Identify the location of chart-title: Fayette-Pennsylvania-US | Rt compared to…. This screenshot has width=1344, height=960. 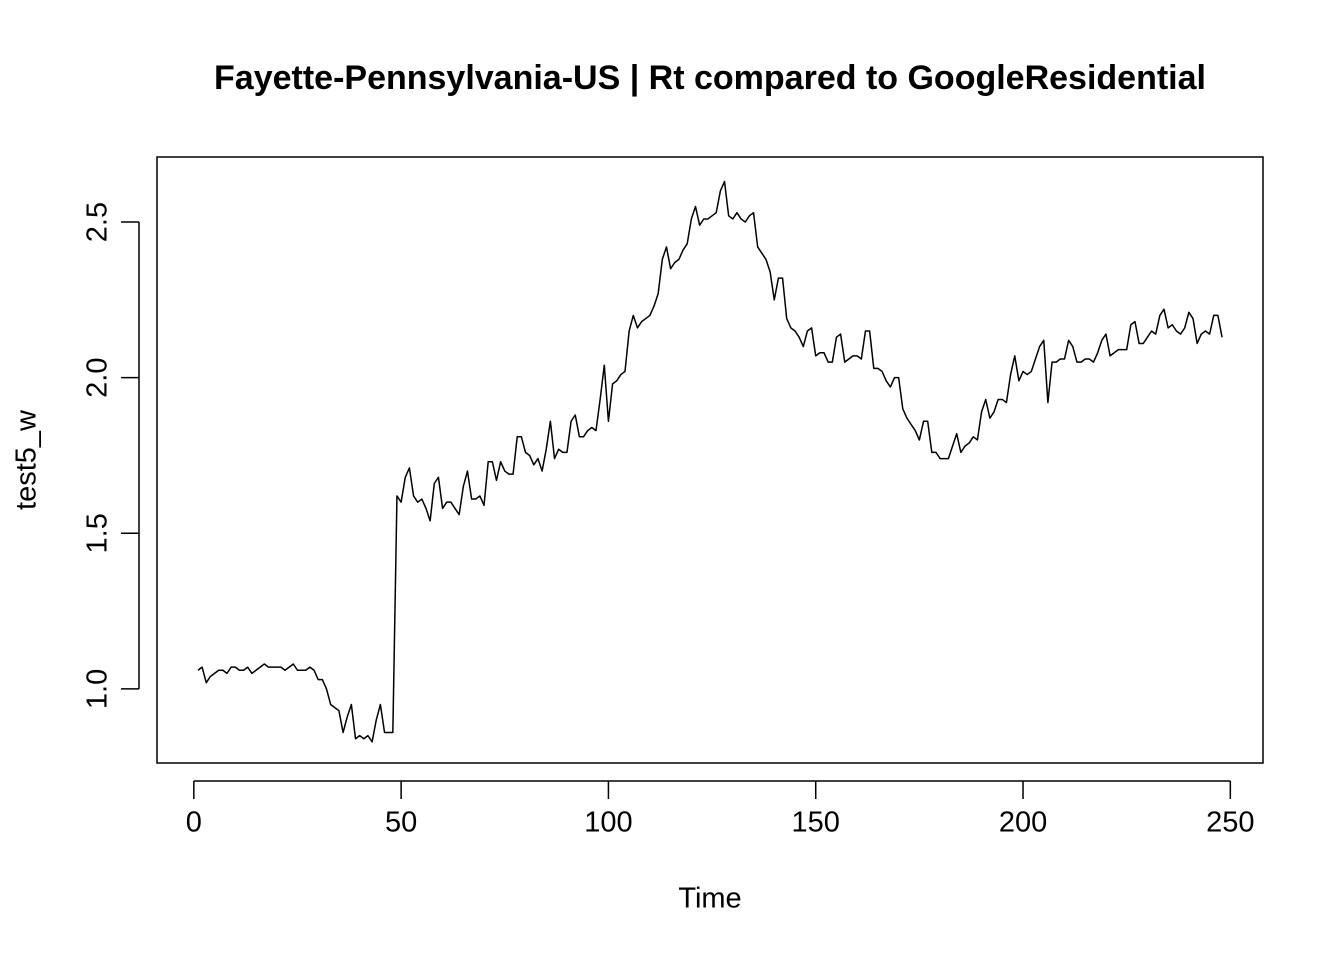
(710, 78).